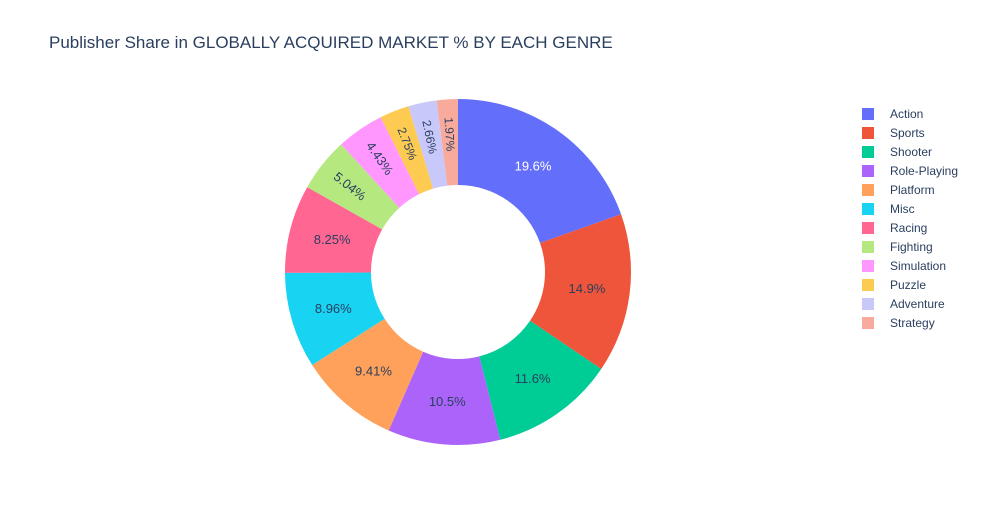 This screenshot has width=984, height=525. I want to click on legend-label: Misc, so click(902, 208).